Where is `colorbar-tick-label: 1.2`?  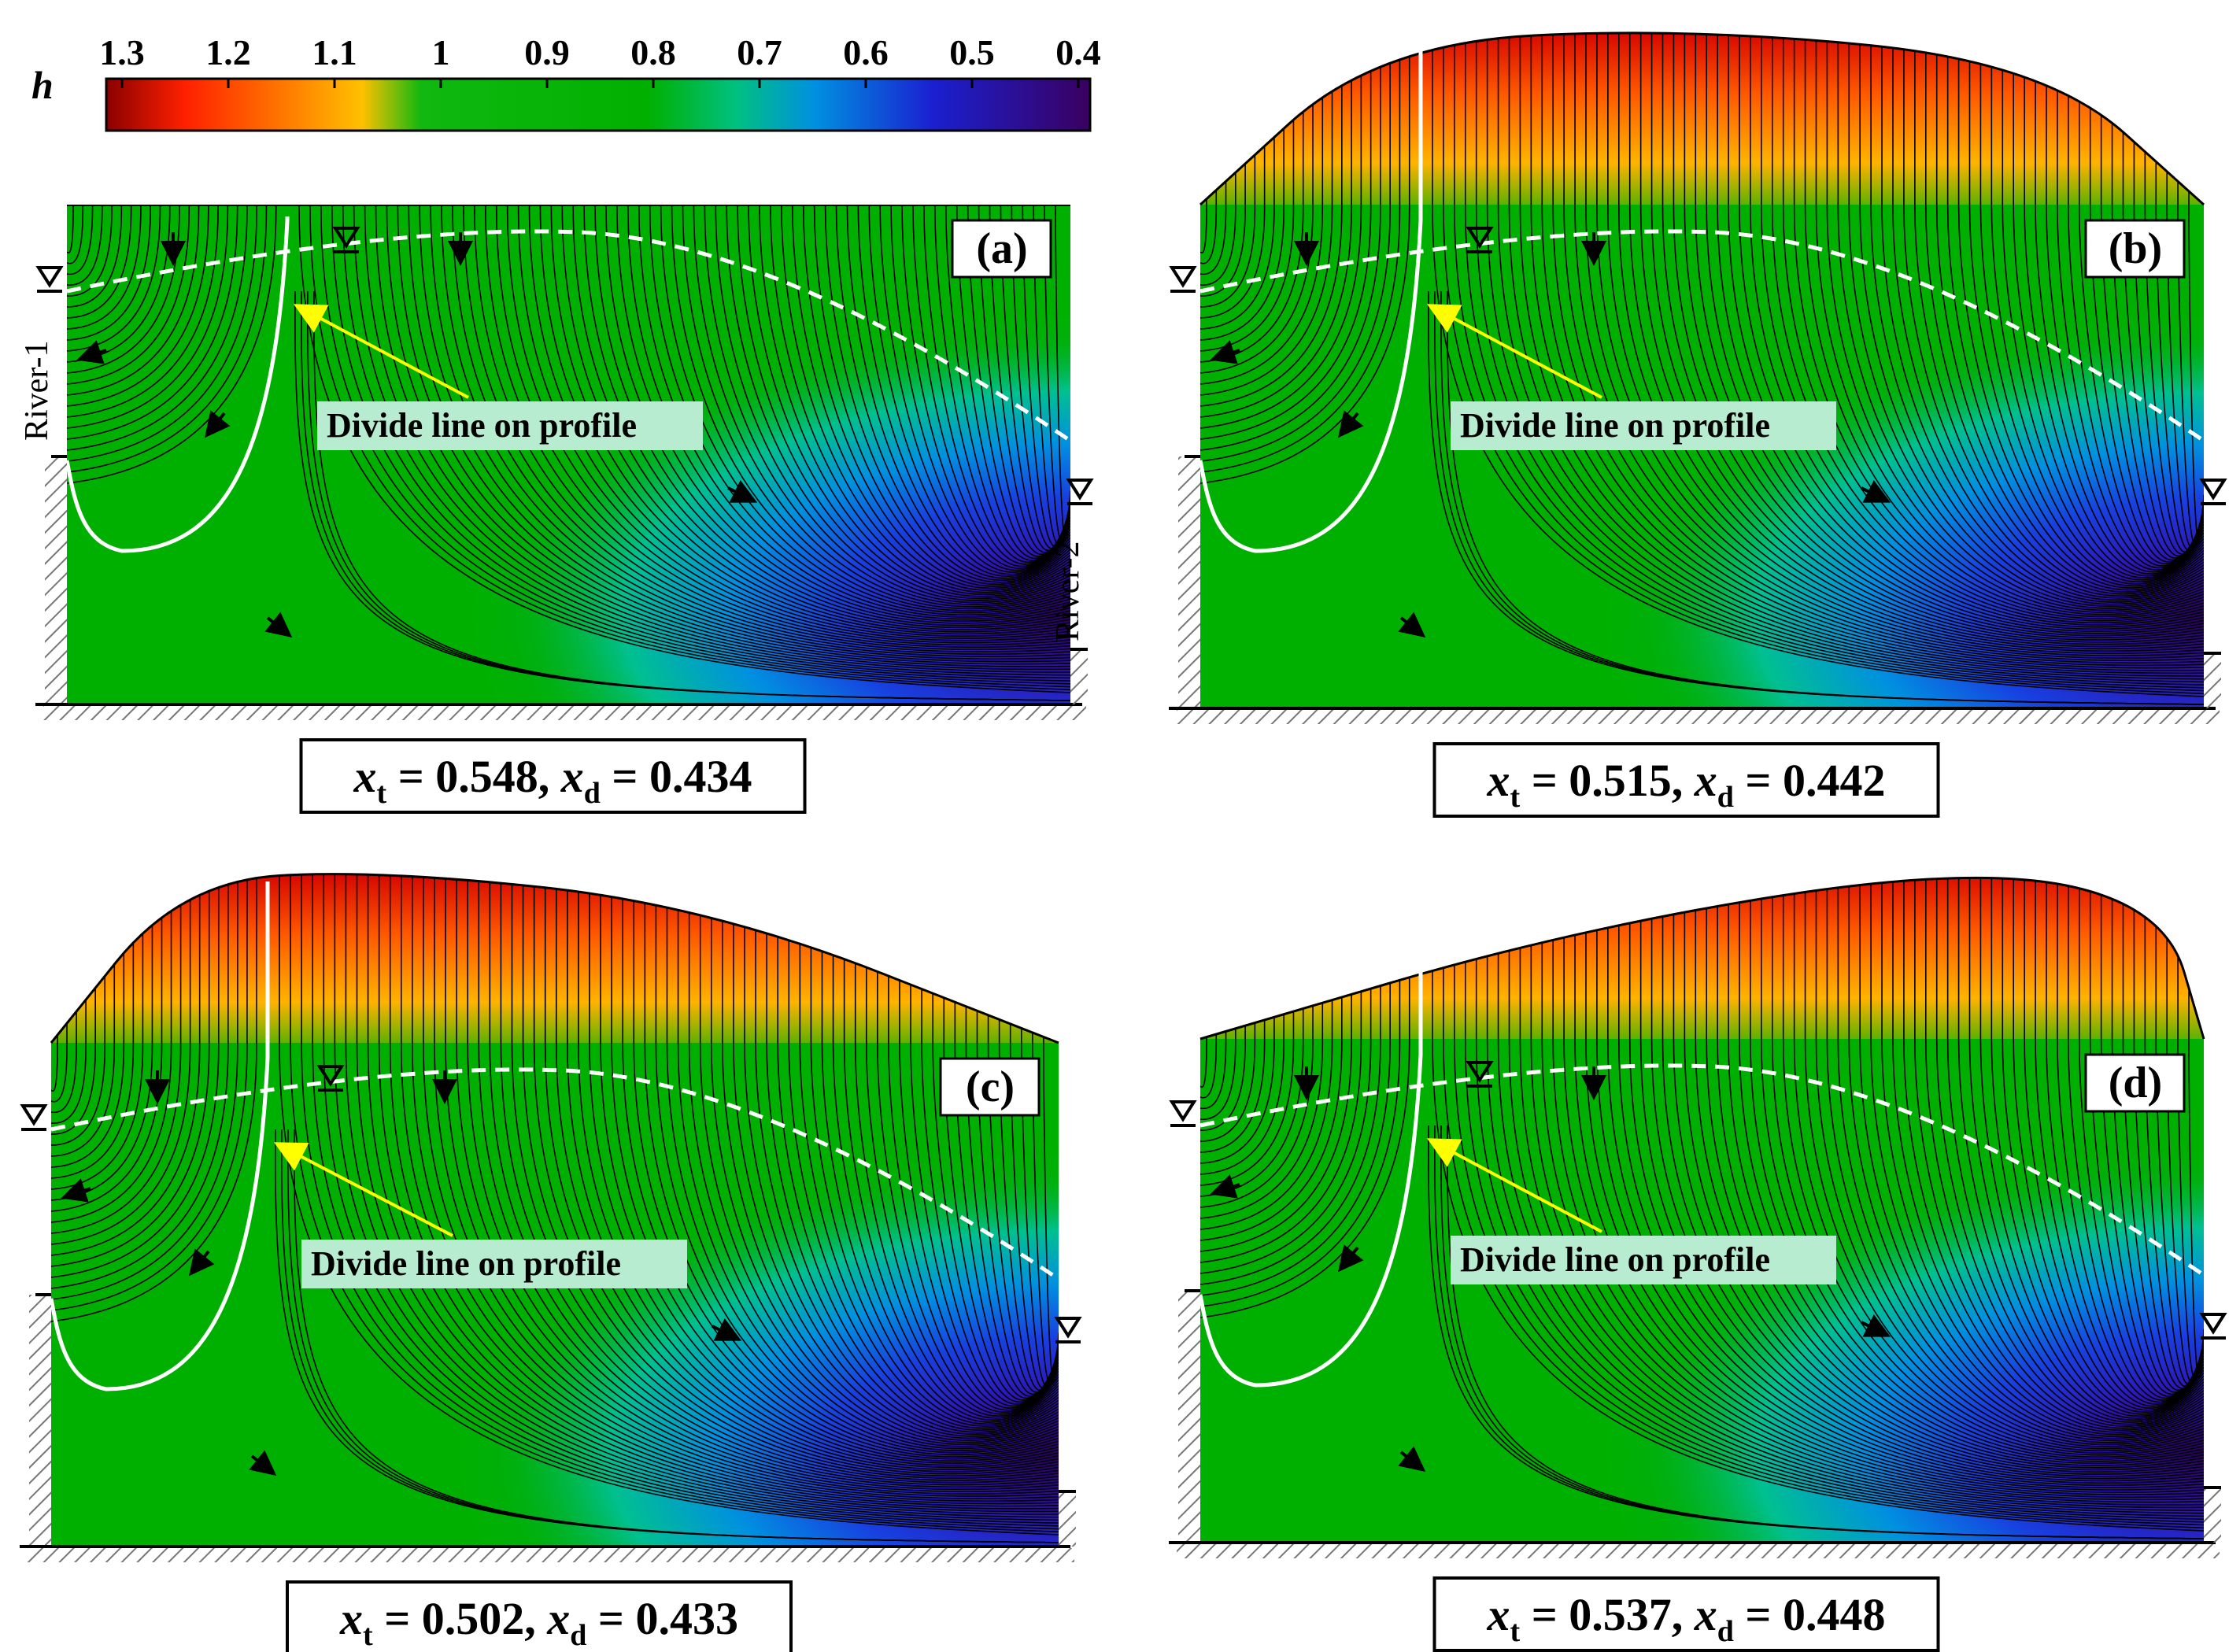
colorbar-tick-label: 1.2 is located at coordinates (228, 52).